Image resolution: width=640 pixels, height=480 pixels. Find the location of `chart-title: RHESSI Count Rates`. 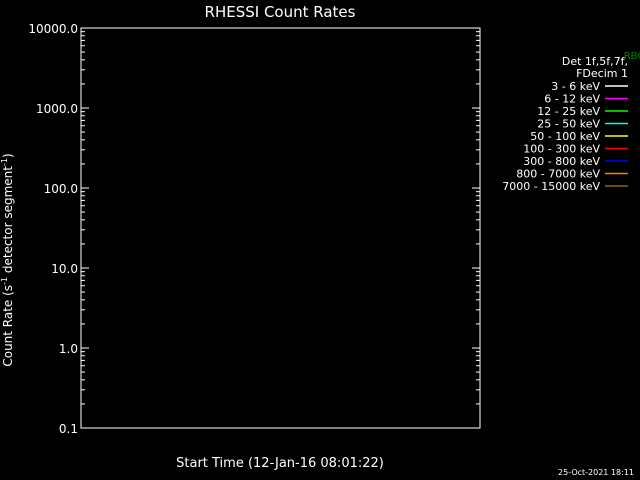

chart-title: RHESSI Count Rates is located at coordinates (280, 12).